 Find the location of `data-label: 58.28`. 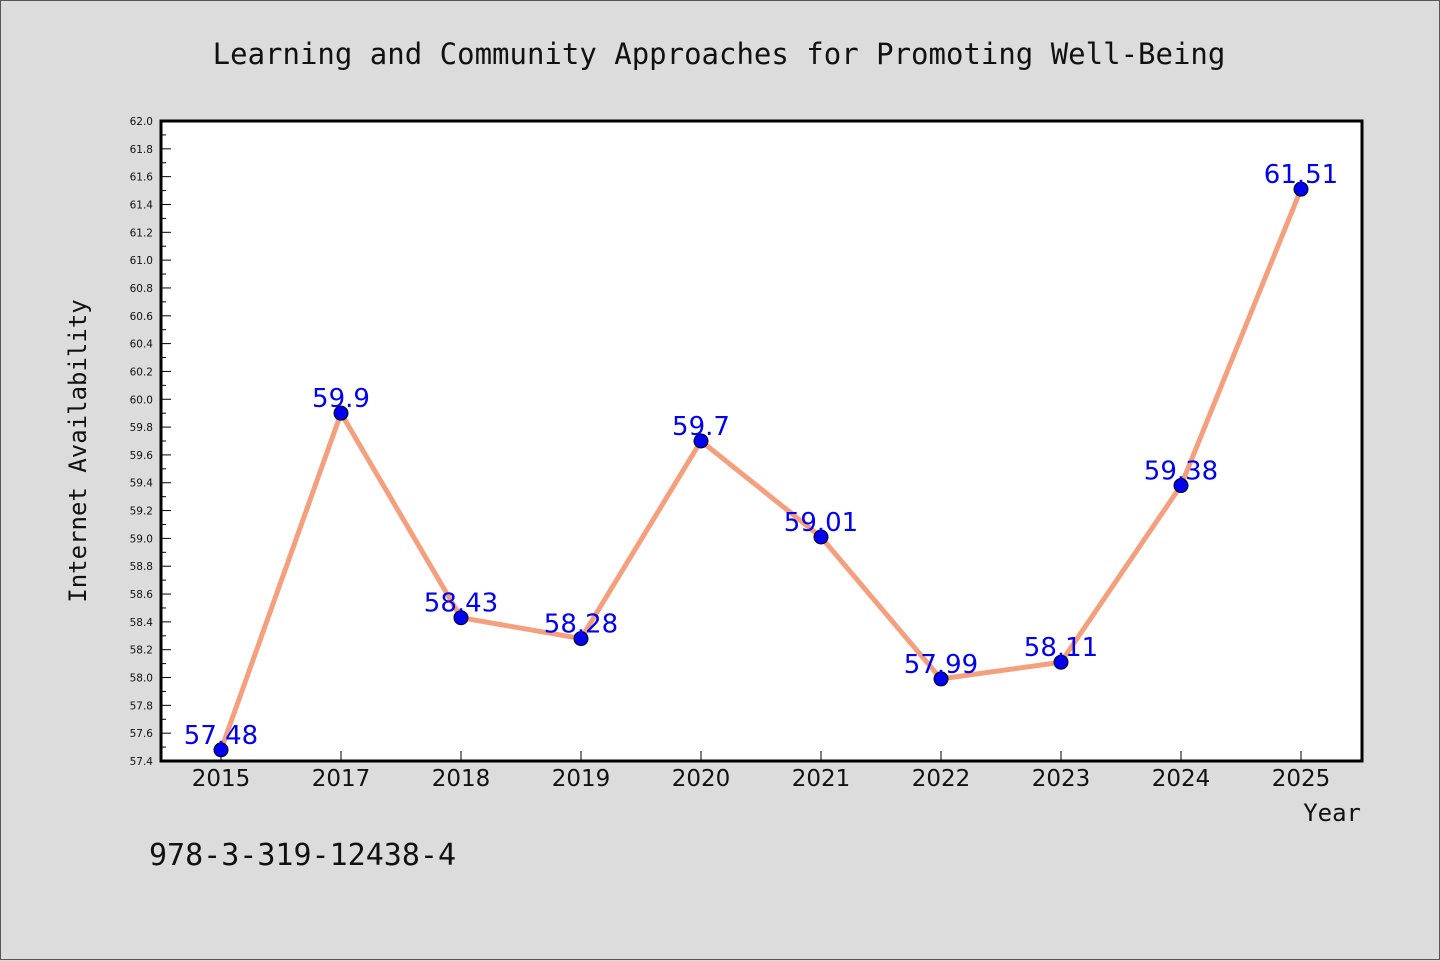

data-label: 58.28 is located at coordinates (581, 625).